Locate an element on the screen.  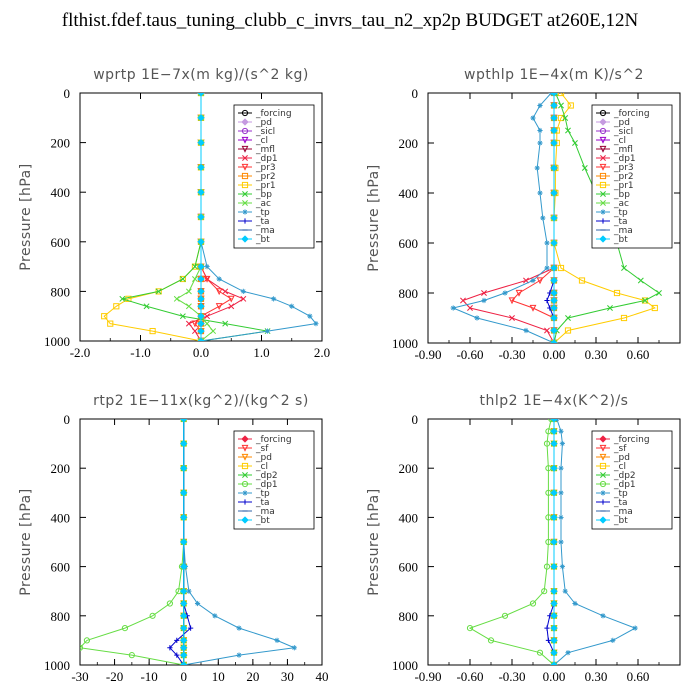
x-tick-label: -0.60 is located at coordinates (469, 676).